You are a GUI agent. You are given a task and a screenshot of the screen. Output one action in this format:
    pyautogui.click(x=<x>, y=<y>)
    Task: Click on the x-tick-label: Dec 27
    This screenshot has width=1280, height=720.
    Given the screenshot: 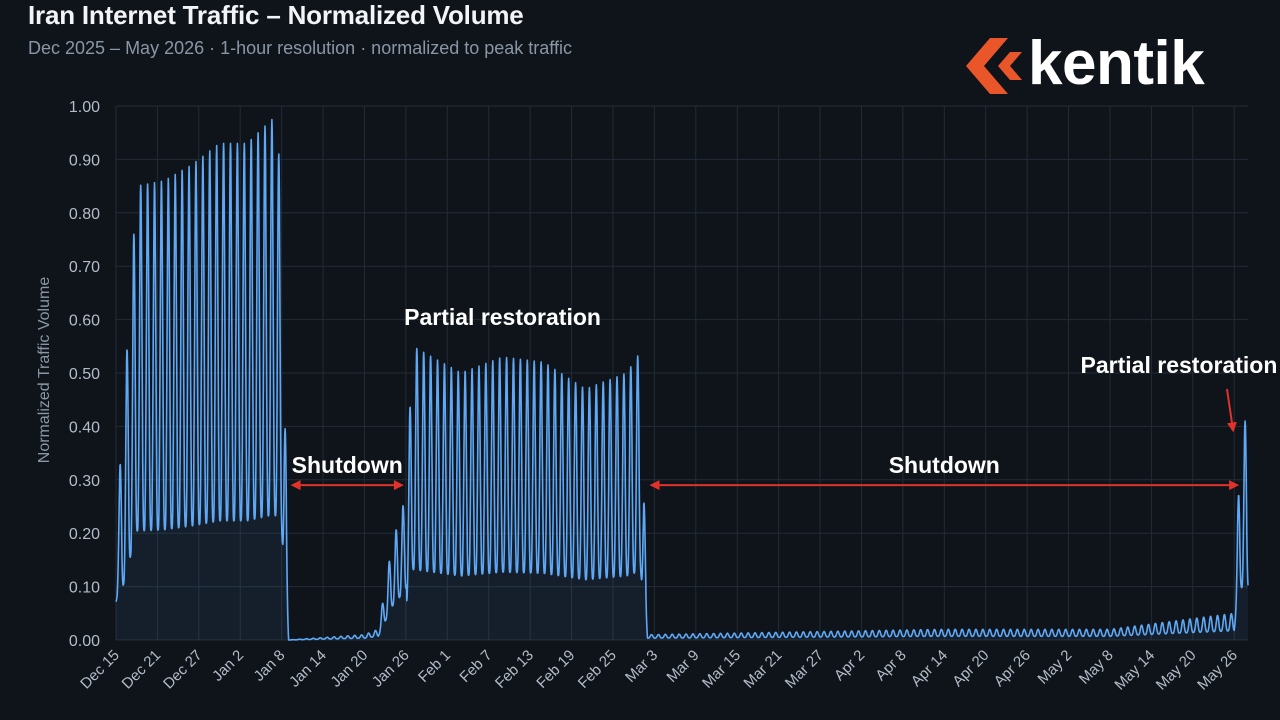 What is the action you would take?
    pyautogui.click(x=183, y=670)
    